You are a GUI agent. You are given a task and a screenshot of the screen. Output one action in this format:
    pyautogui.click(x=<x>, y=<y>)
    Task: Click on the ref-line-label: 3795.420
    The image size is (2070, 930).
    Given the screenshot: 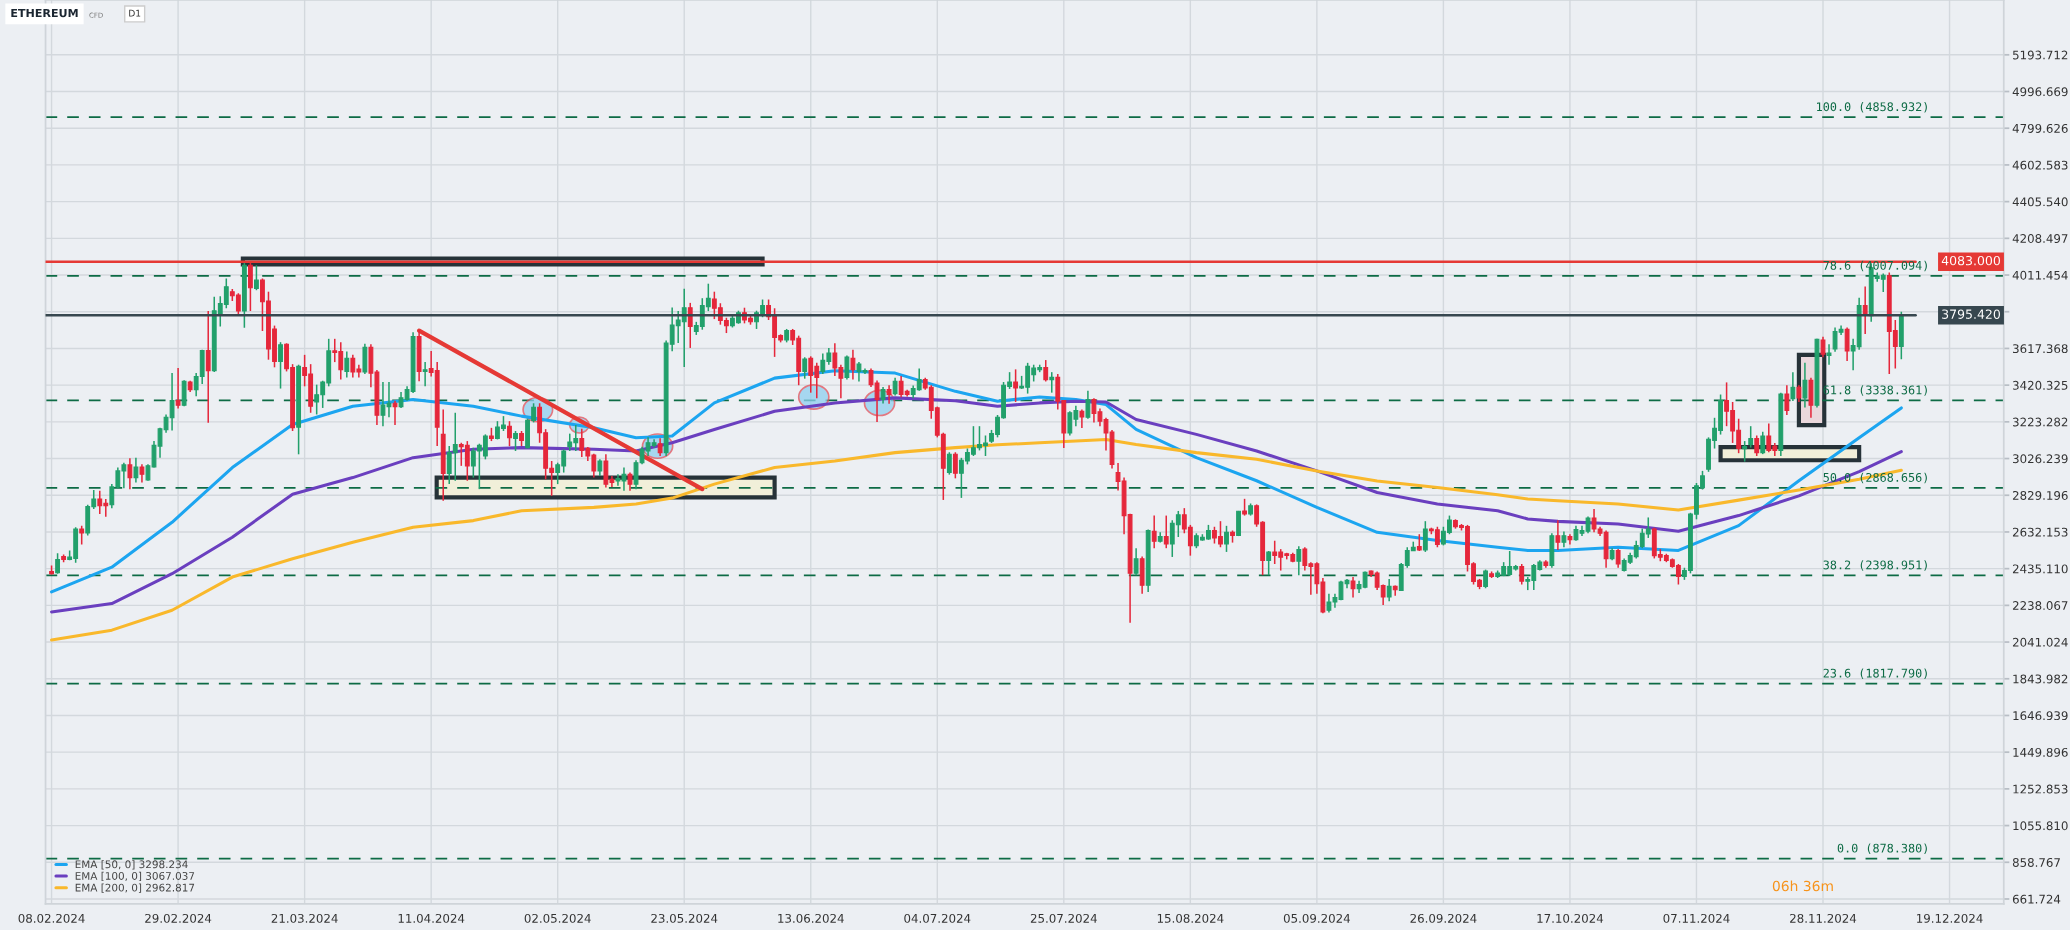 What is the action you would take?
    pyautogui.click(x=1971, y=314)
    